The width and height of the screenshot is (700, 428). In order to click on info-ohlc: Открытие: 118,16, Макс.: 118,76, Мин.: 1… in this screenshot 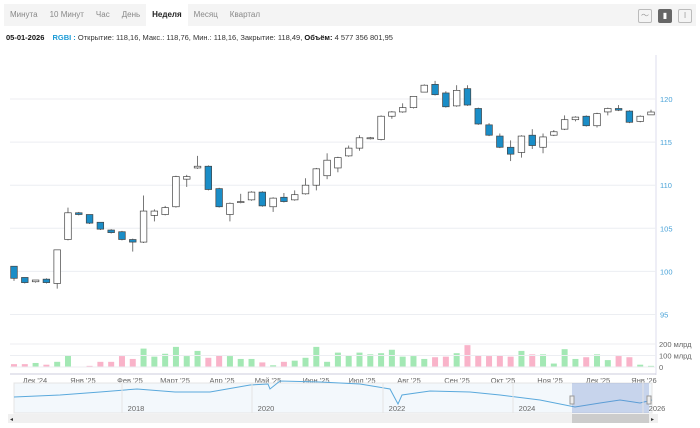, I will do `click(190, 37)`.